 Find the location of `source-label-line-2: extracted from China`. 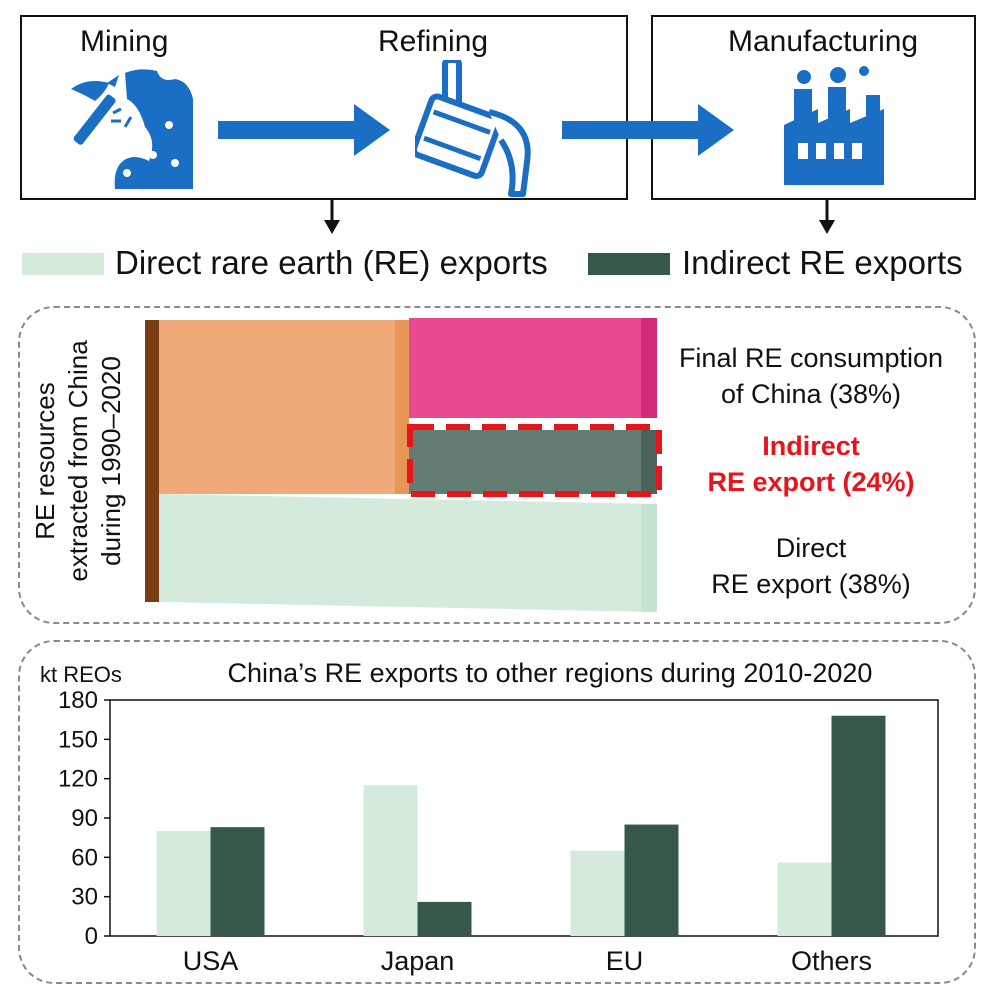

source-label-line-2: extracted from China is located at coordinates (78, 461).